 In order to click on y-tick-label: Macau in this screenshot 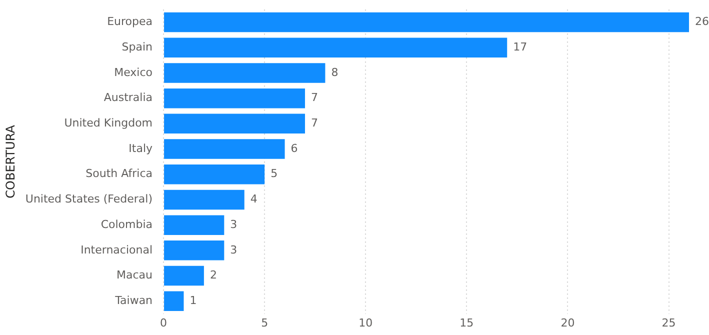, I will do `click(134, 275)`.